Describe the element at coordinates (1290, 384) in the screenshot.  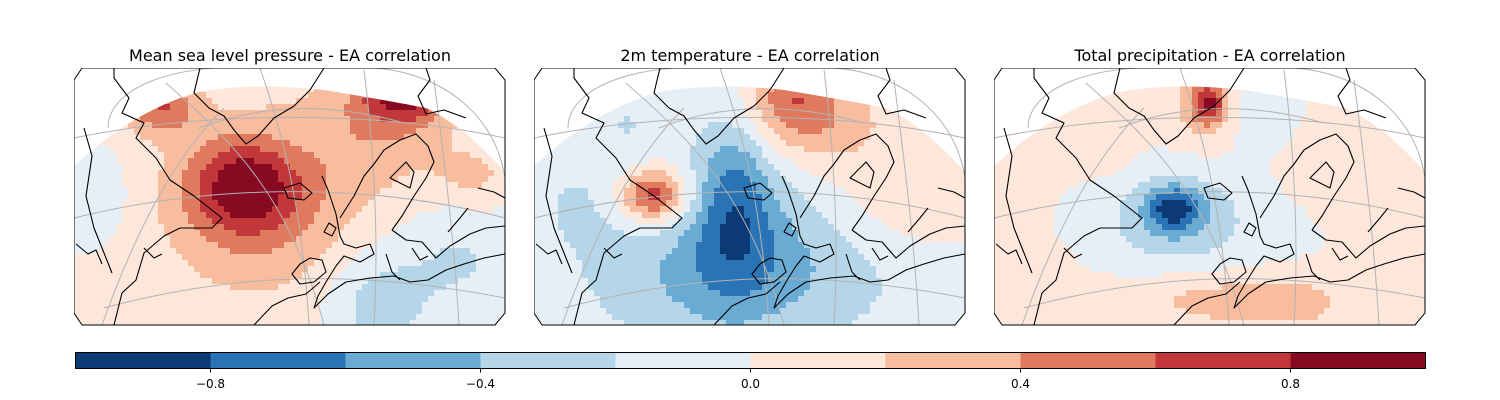
I see `colorbar-tick-label: 0.8` at that location.